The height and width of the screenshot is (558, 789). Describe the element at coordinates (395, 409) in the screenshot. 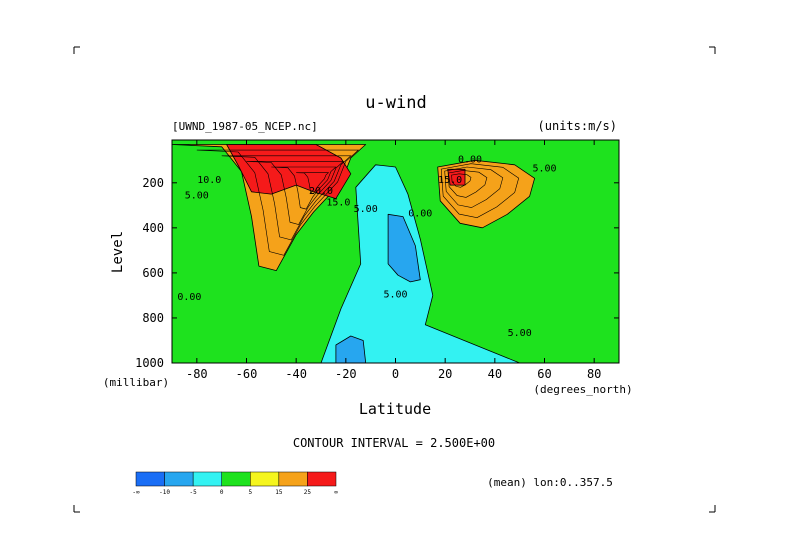

I see `x-axis-label: Latitude` at that location.